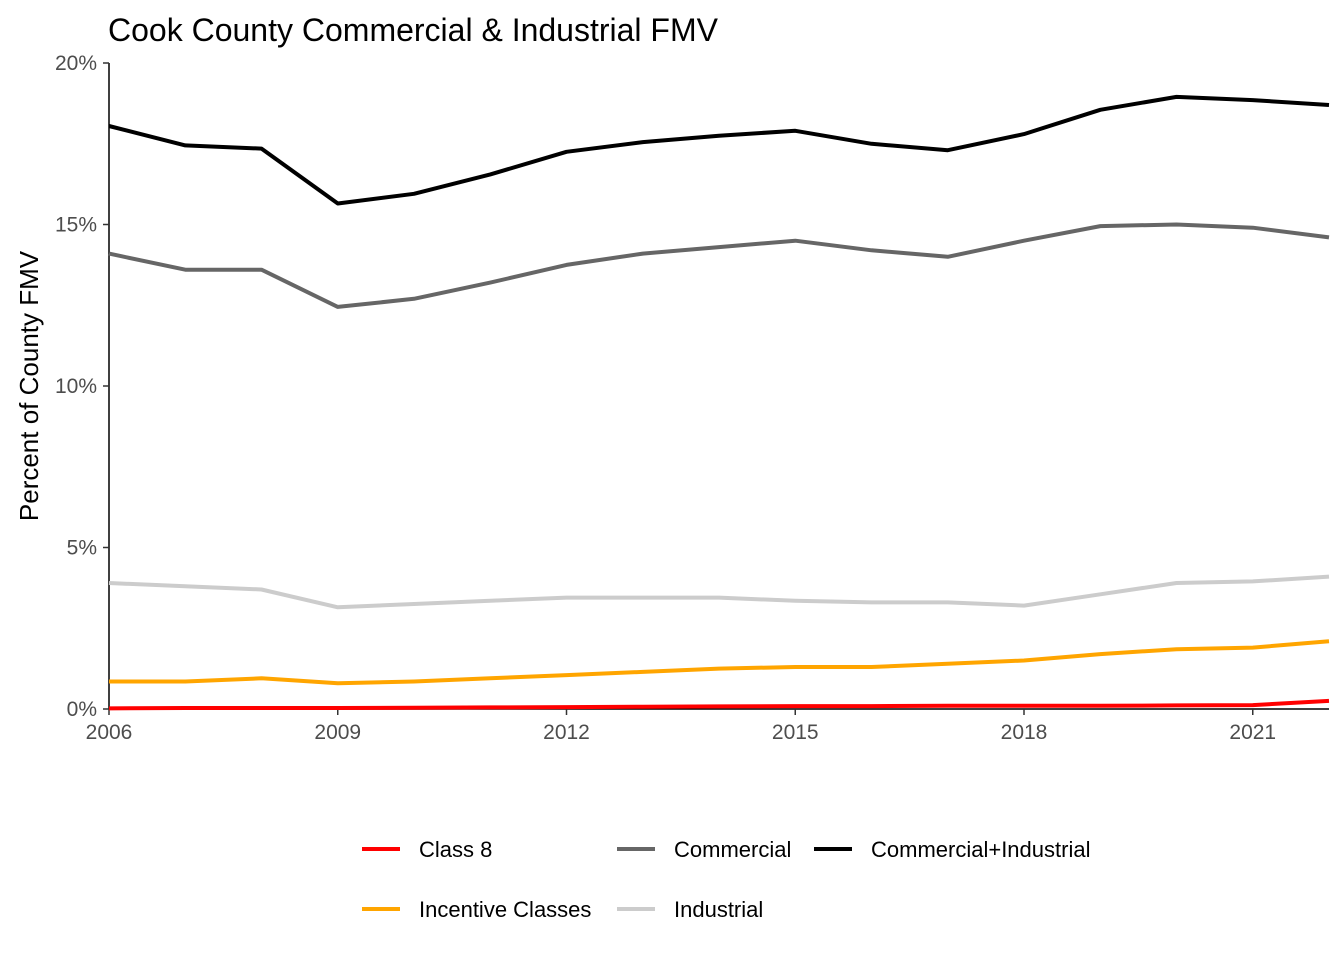 This screenshot has width=1344, height=960. I want to click on series-line-industrial, so click(719, 592).